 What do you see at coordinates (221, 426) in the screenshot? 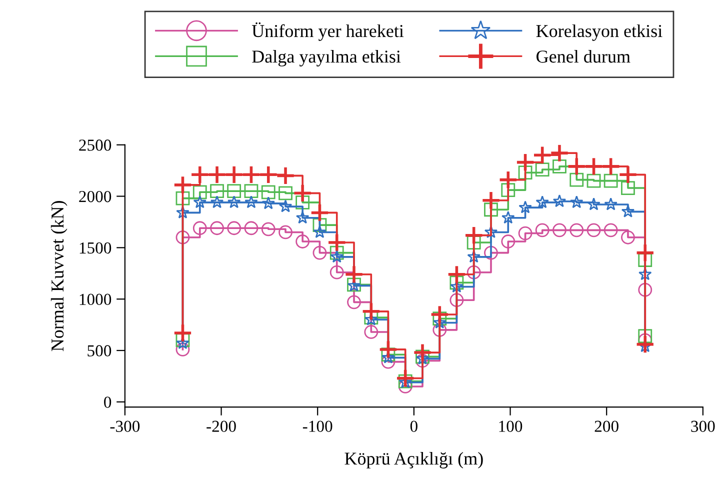
I see `x-tick-label: -200` at bounding box center [221, 426].